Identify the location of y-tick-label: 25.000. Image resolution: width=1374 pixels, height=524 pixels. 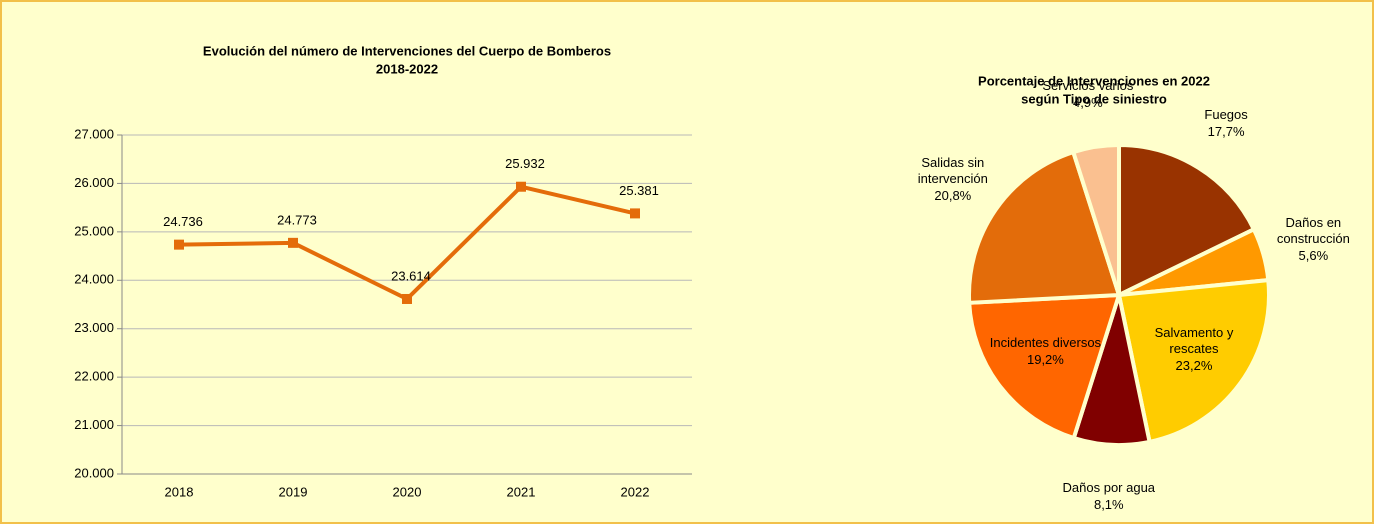
(94, 230).